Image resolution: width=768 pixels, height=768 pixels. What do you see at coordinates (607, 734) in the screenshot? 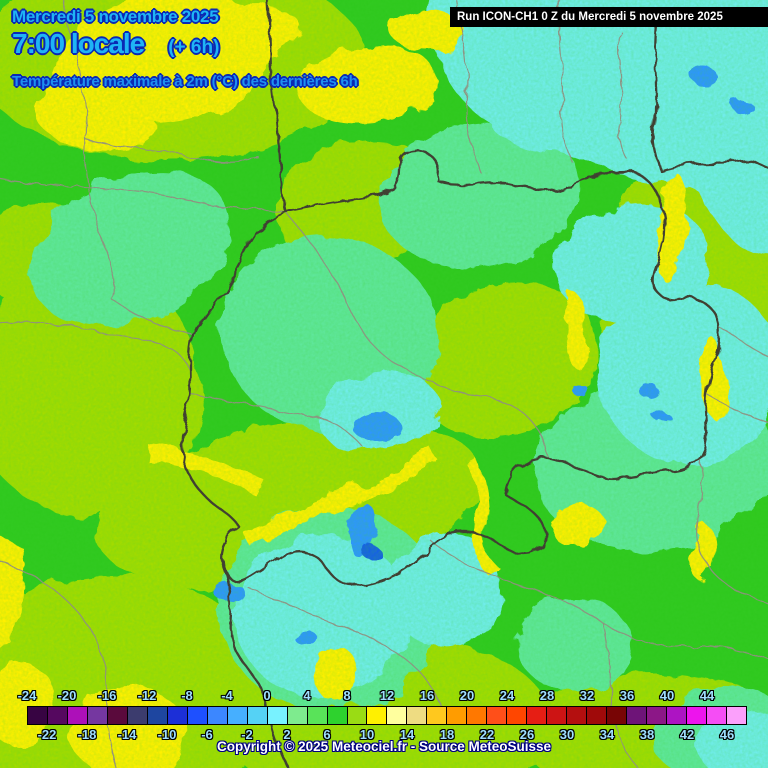
I see `scale-label-34: 34` at bounding box center [607, 734].